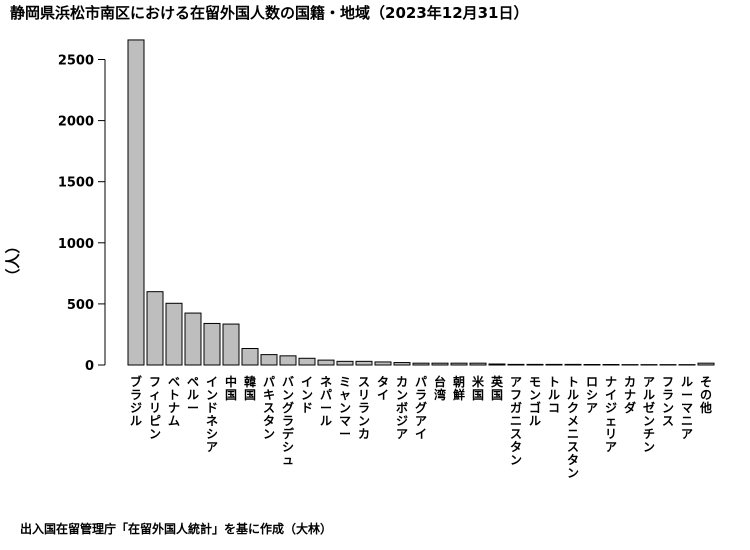 This screenshot has height=550, width=750. I want to click on x-tick-label: ナイジェリア, so click(611, 414).